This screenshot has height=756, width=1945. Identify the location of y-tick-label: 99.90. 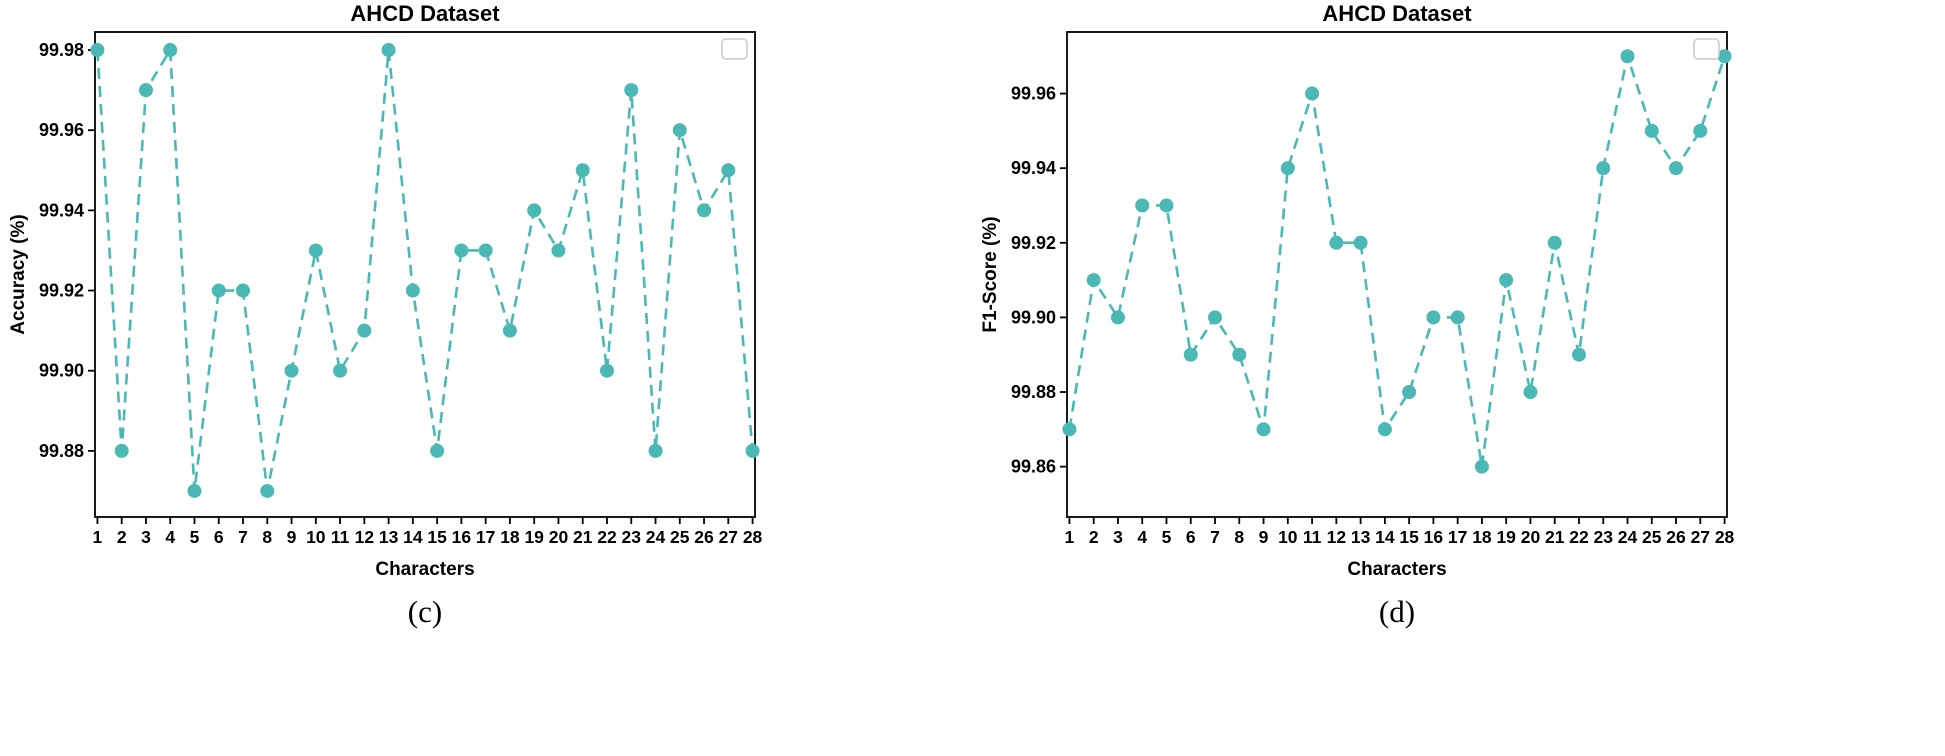
(1033, 317).